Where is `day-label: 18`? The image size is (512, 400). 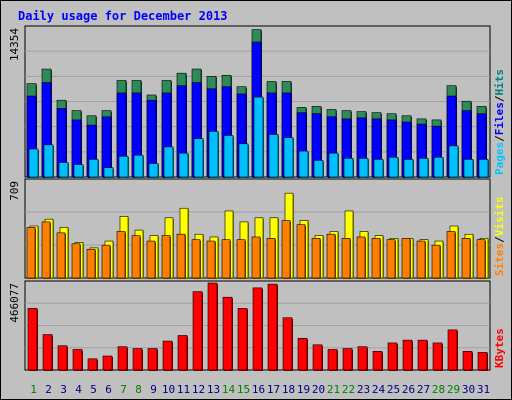 day-label: 18 is located at coordinates (288, 389).